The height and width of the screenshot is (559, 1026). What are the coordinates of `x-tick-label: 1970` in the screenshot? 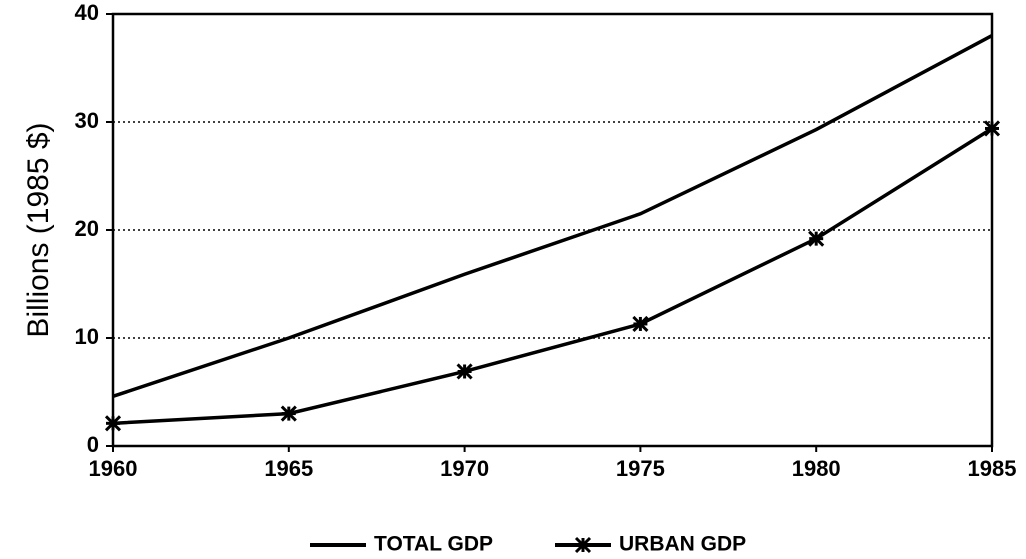 It's located at (464, 468).